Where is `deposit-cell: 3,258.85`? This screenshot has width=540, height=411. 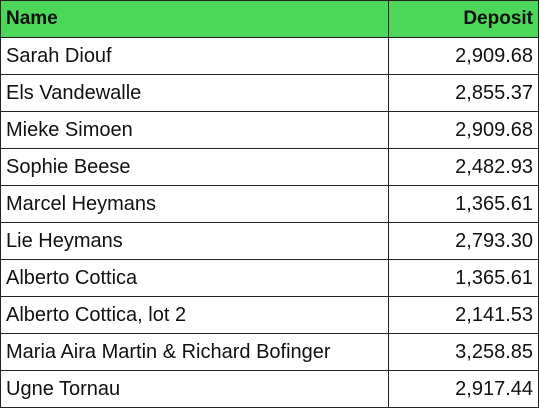 deposit-cell: 3,258.85 is located at coordinates (463, 352).